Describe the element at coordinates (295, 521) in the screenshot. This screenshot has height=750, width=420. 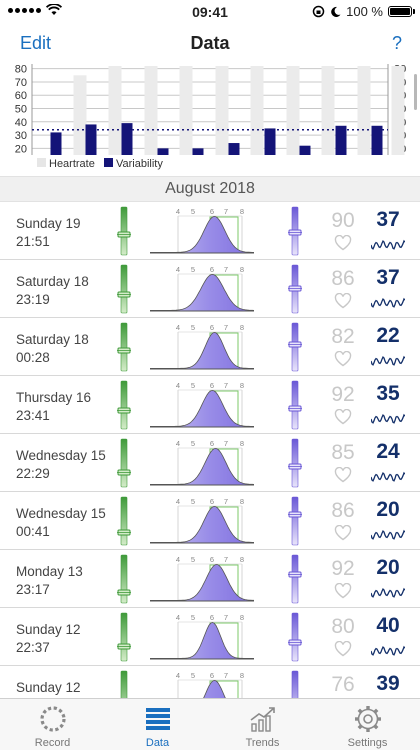
I see `balance-gauge-icon` at that location.